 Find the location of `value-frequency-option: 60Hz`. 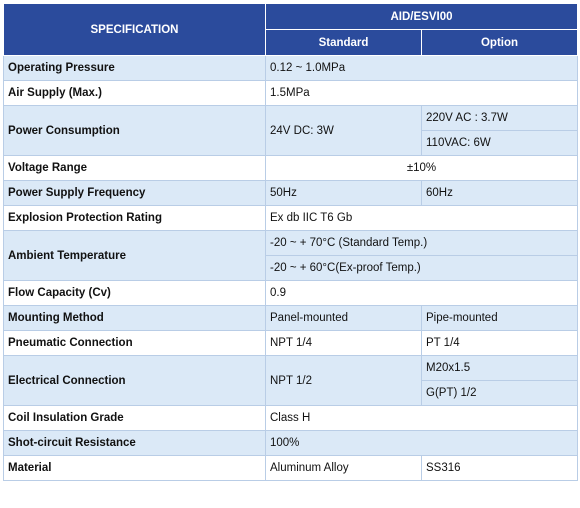

value-frequency-option: 60Hz is located at coordinates (499, 193).